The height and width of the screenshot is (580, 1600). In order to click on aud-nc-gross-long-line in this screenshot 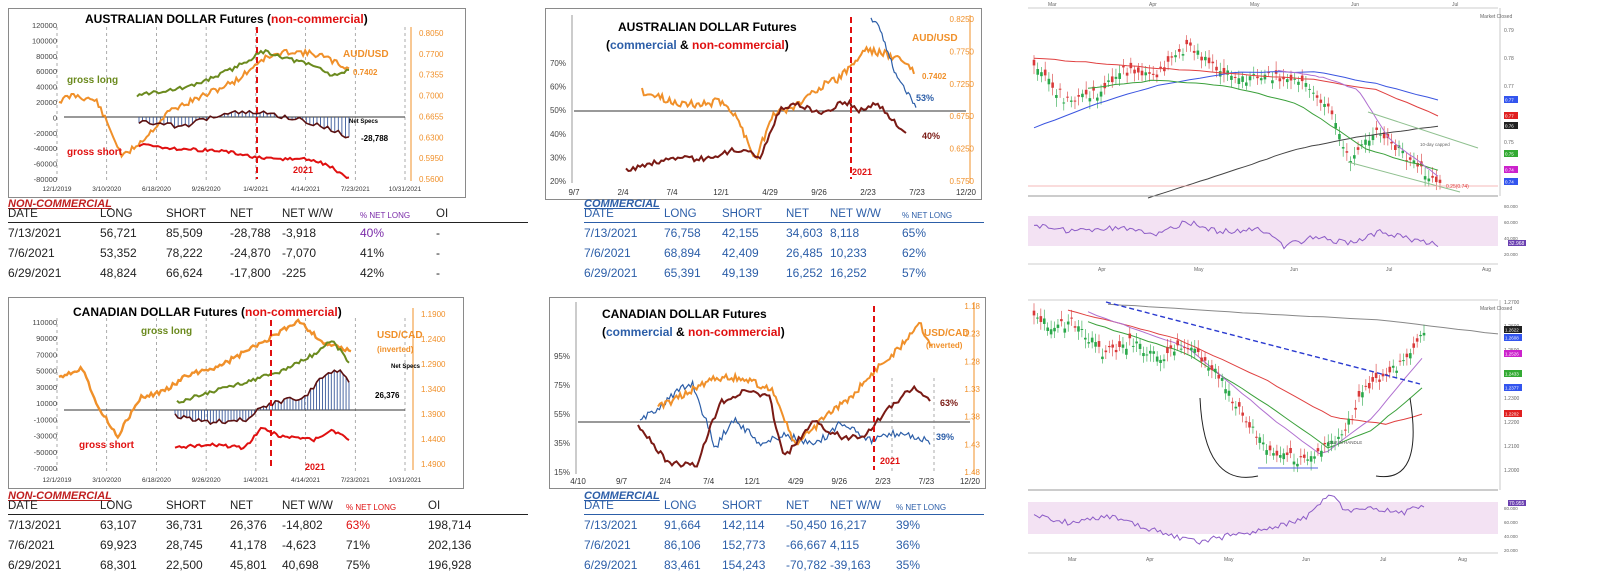, I will do `click(243, 73)`.